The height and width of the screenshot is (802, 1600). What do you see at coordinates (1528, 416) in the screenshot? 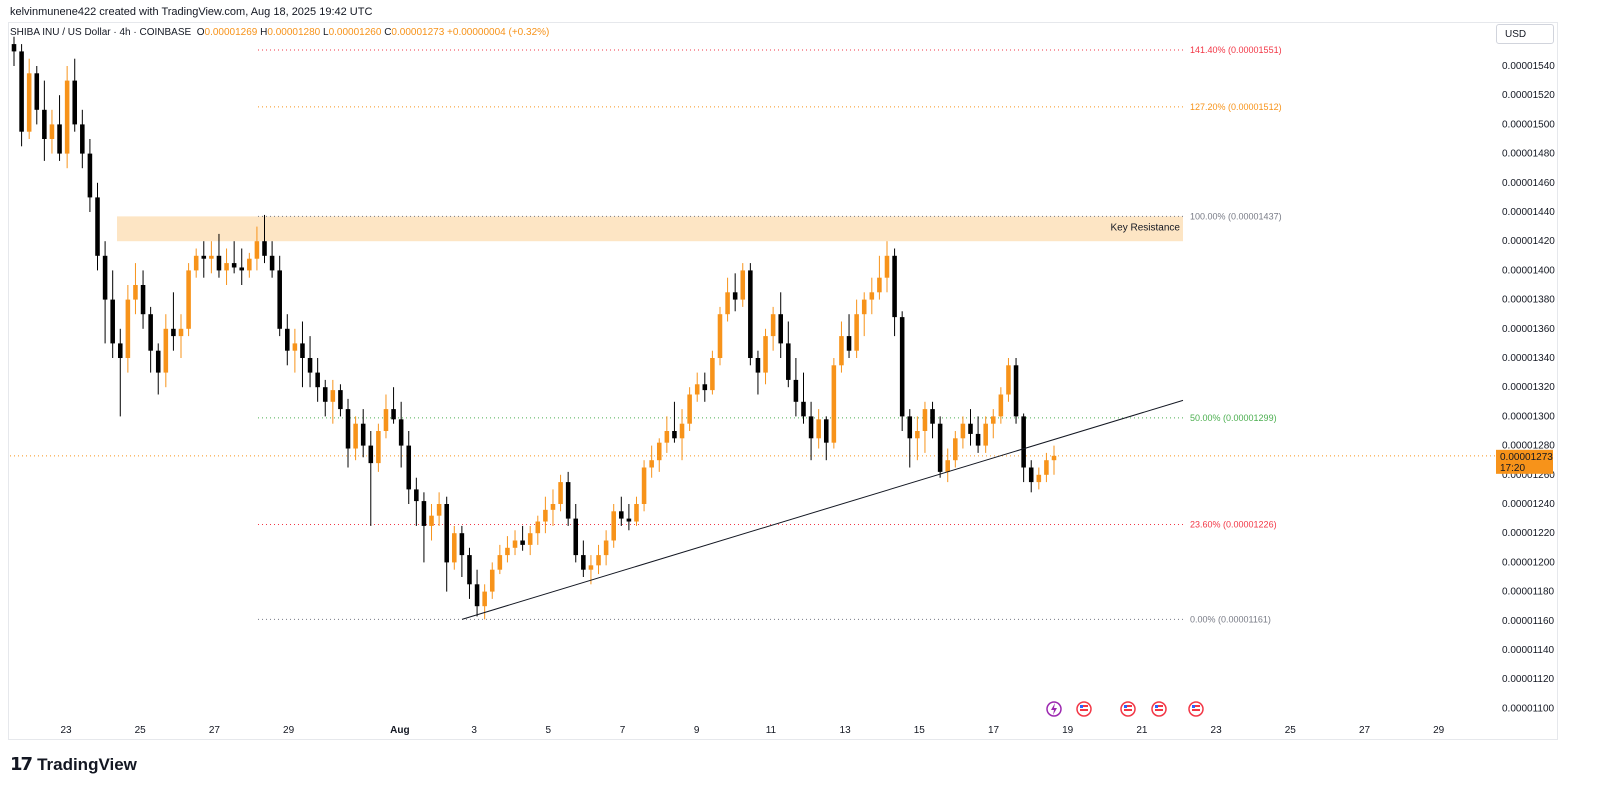
I see `y-tick-label: 0.00001300` at bounding box center [1528, 416].